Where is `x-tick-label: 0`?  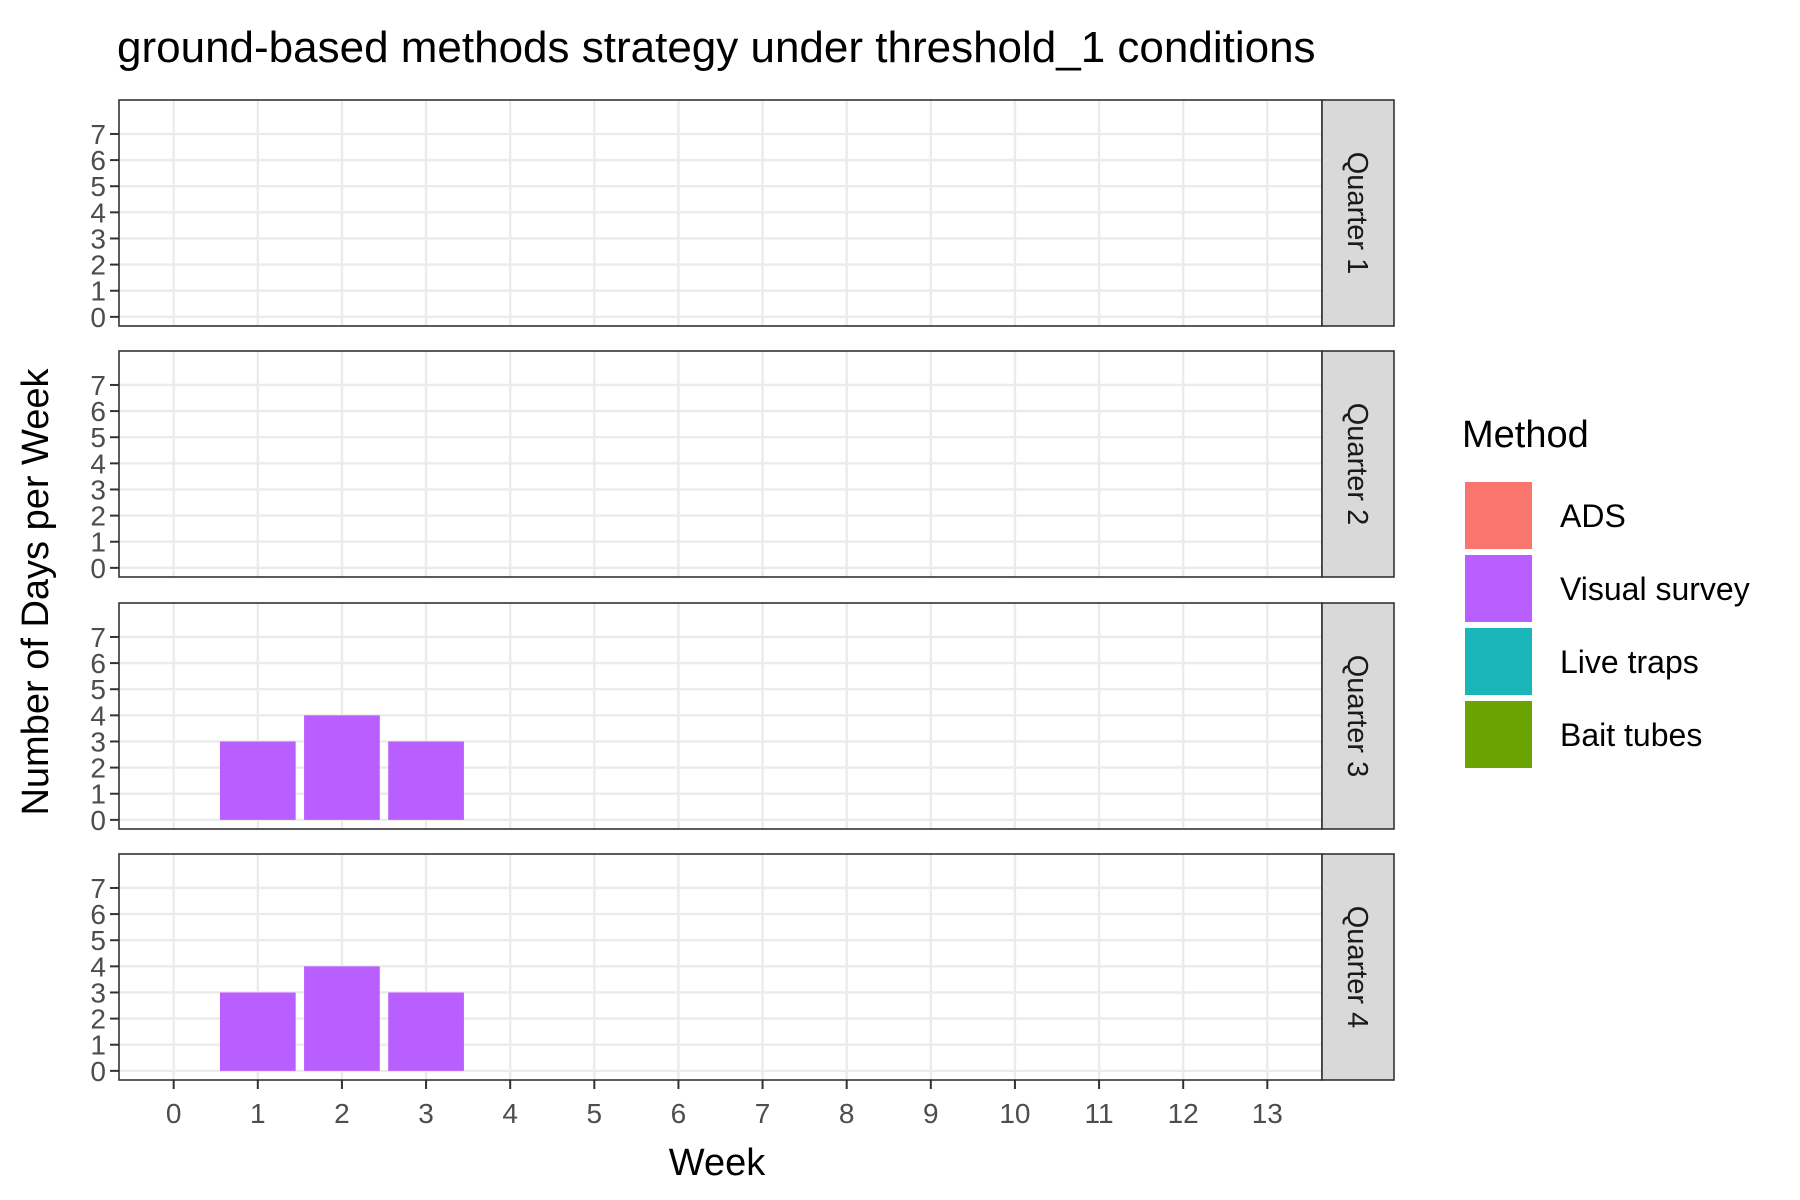 x-tick-label: 0 is located at coordinates (174, 1113).